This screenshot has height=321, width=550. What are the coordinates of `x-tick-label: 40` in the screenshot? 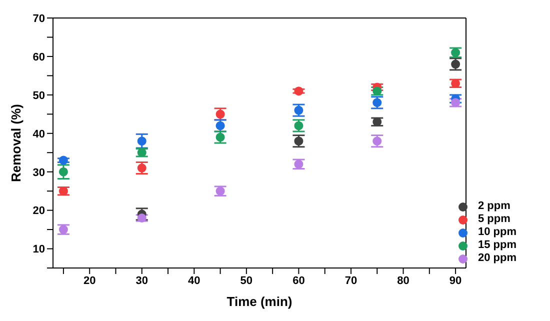 It's located at (194, 280).